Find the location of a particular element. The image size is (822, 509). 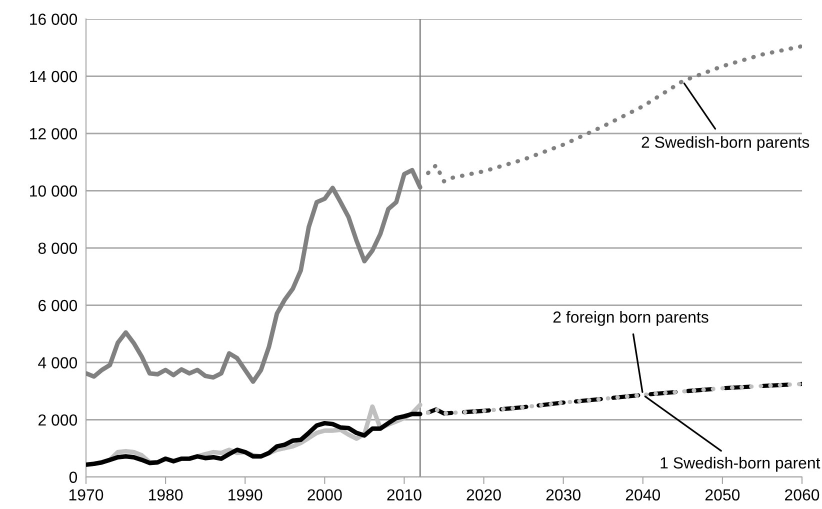

x-tick-label: 2020 is located at coordinates (483, 495).